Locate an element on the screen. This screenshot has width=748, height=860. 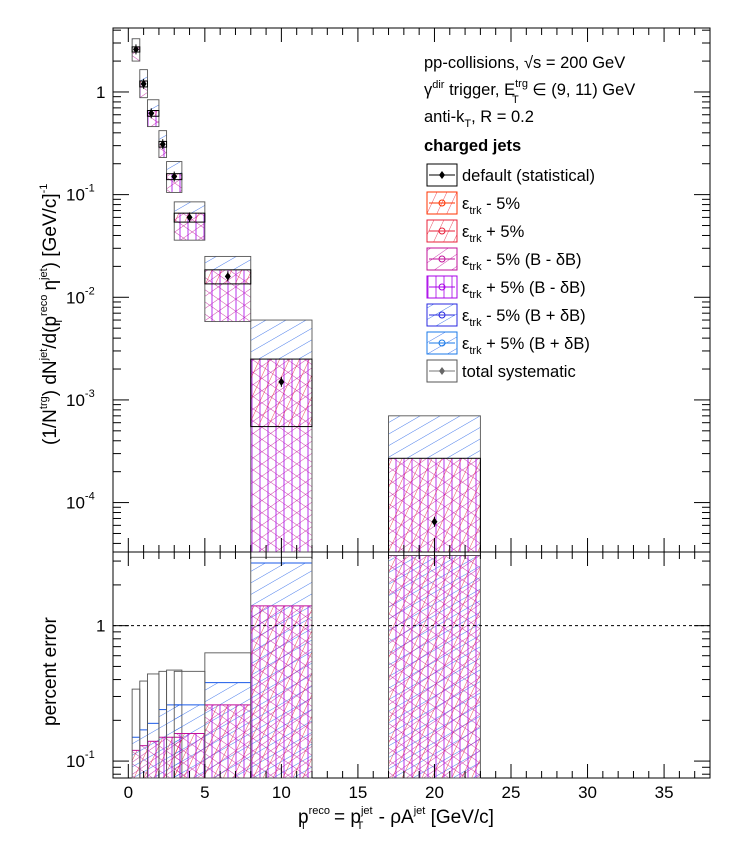
legend-label-tail-6: + 5% (B + δB) is located at coordinates (536, 344).